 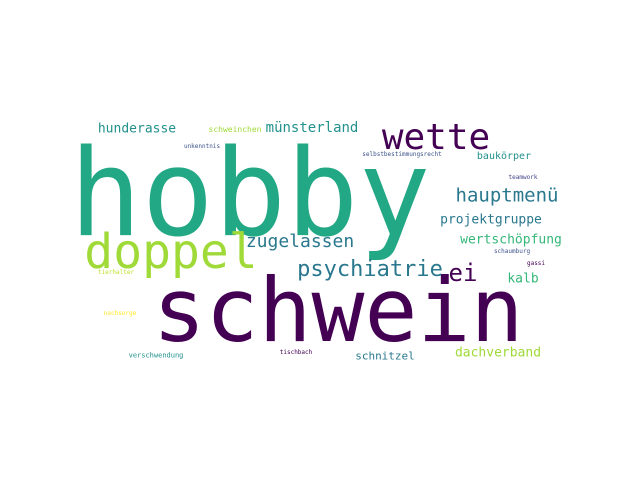 I want to click on word-tischbach: tischbach, so click(x=296, y=352).